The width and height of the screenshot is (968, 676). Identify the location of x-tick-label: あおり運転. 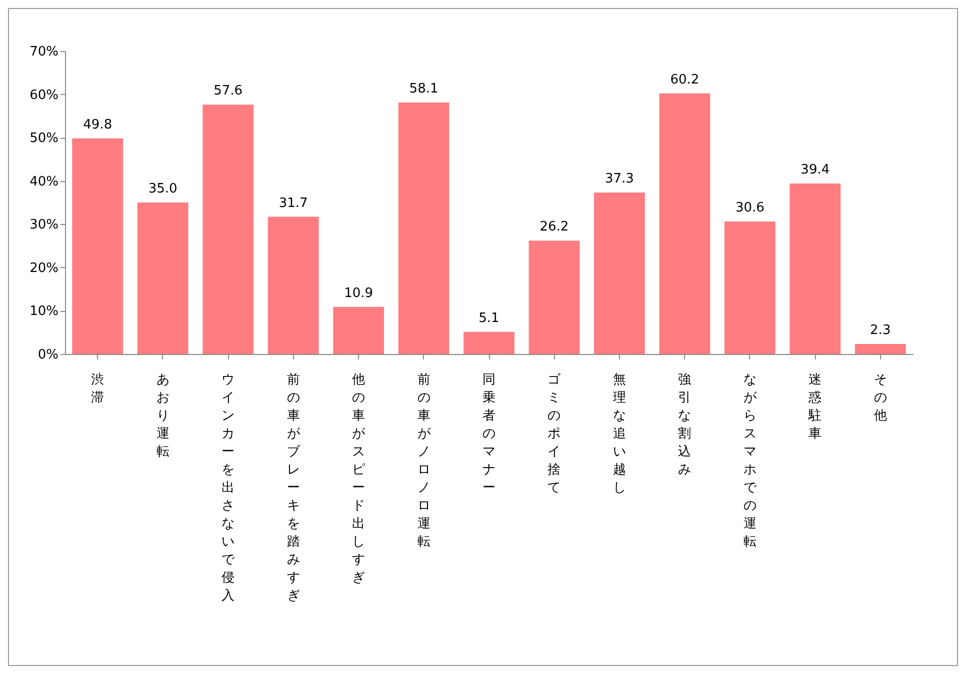
(163, 416).